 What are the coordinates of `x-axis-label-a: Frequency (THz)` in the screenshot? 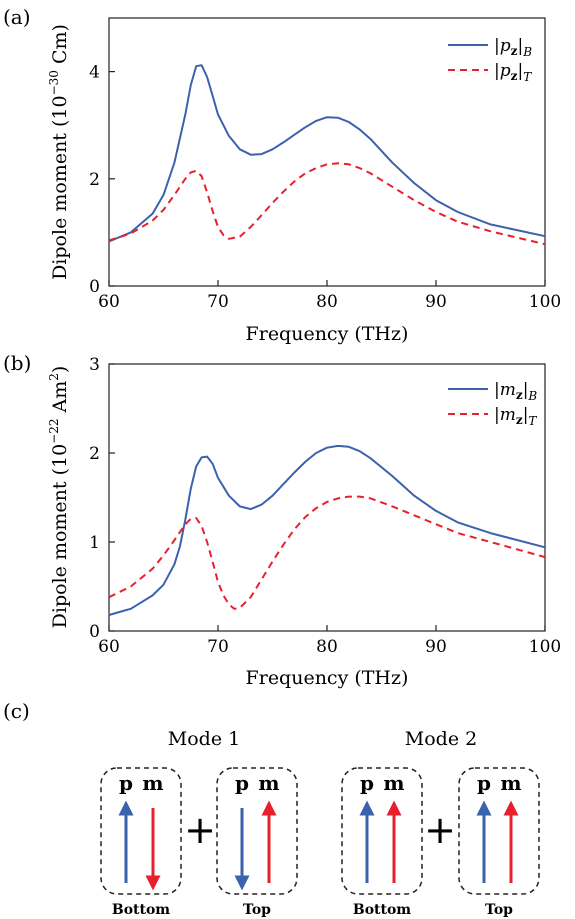 It's located at (327, 334).